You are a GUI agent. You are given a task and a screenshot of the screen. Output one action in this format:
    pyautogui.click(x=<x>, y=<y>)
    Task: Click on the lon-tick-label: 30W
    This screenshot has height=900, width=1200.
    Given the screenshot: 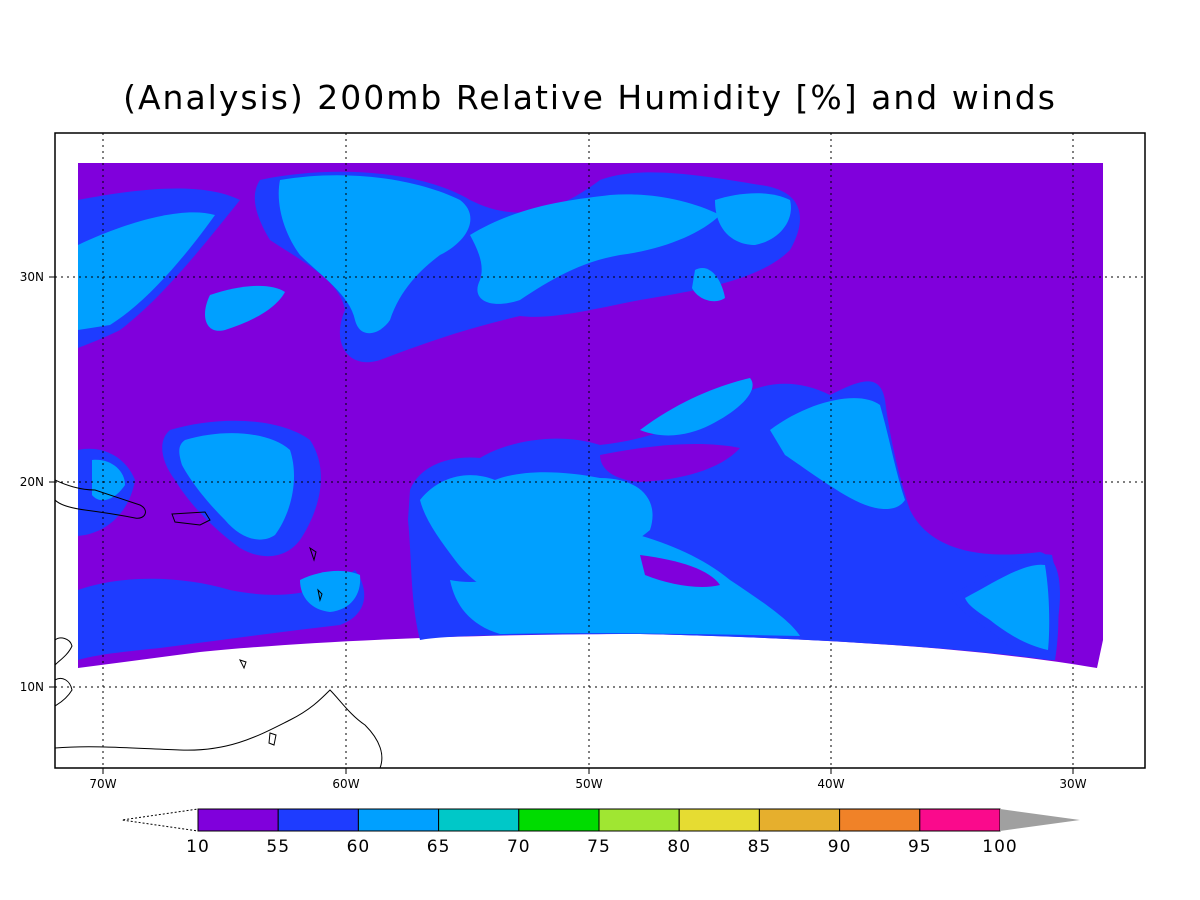 What is the action you would take?
    pyautogui.click(x=1072, y=784)
    